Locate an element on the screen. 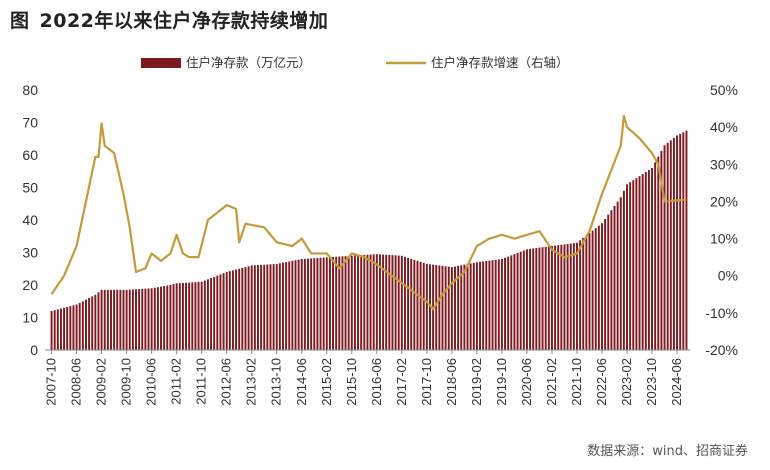  y-right-tick-label: 50% is located at coordinates (724, 90).